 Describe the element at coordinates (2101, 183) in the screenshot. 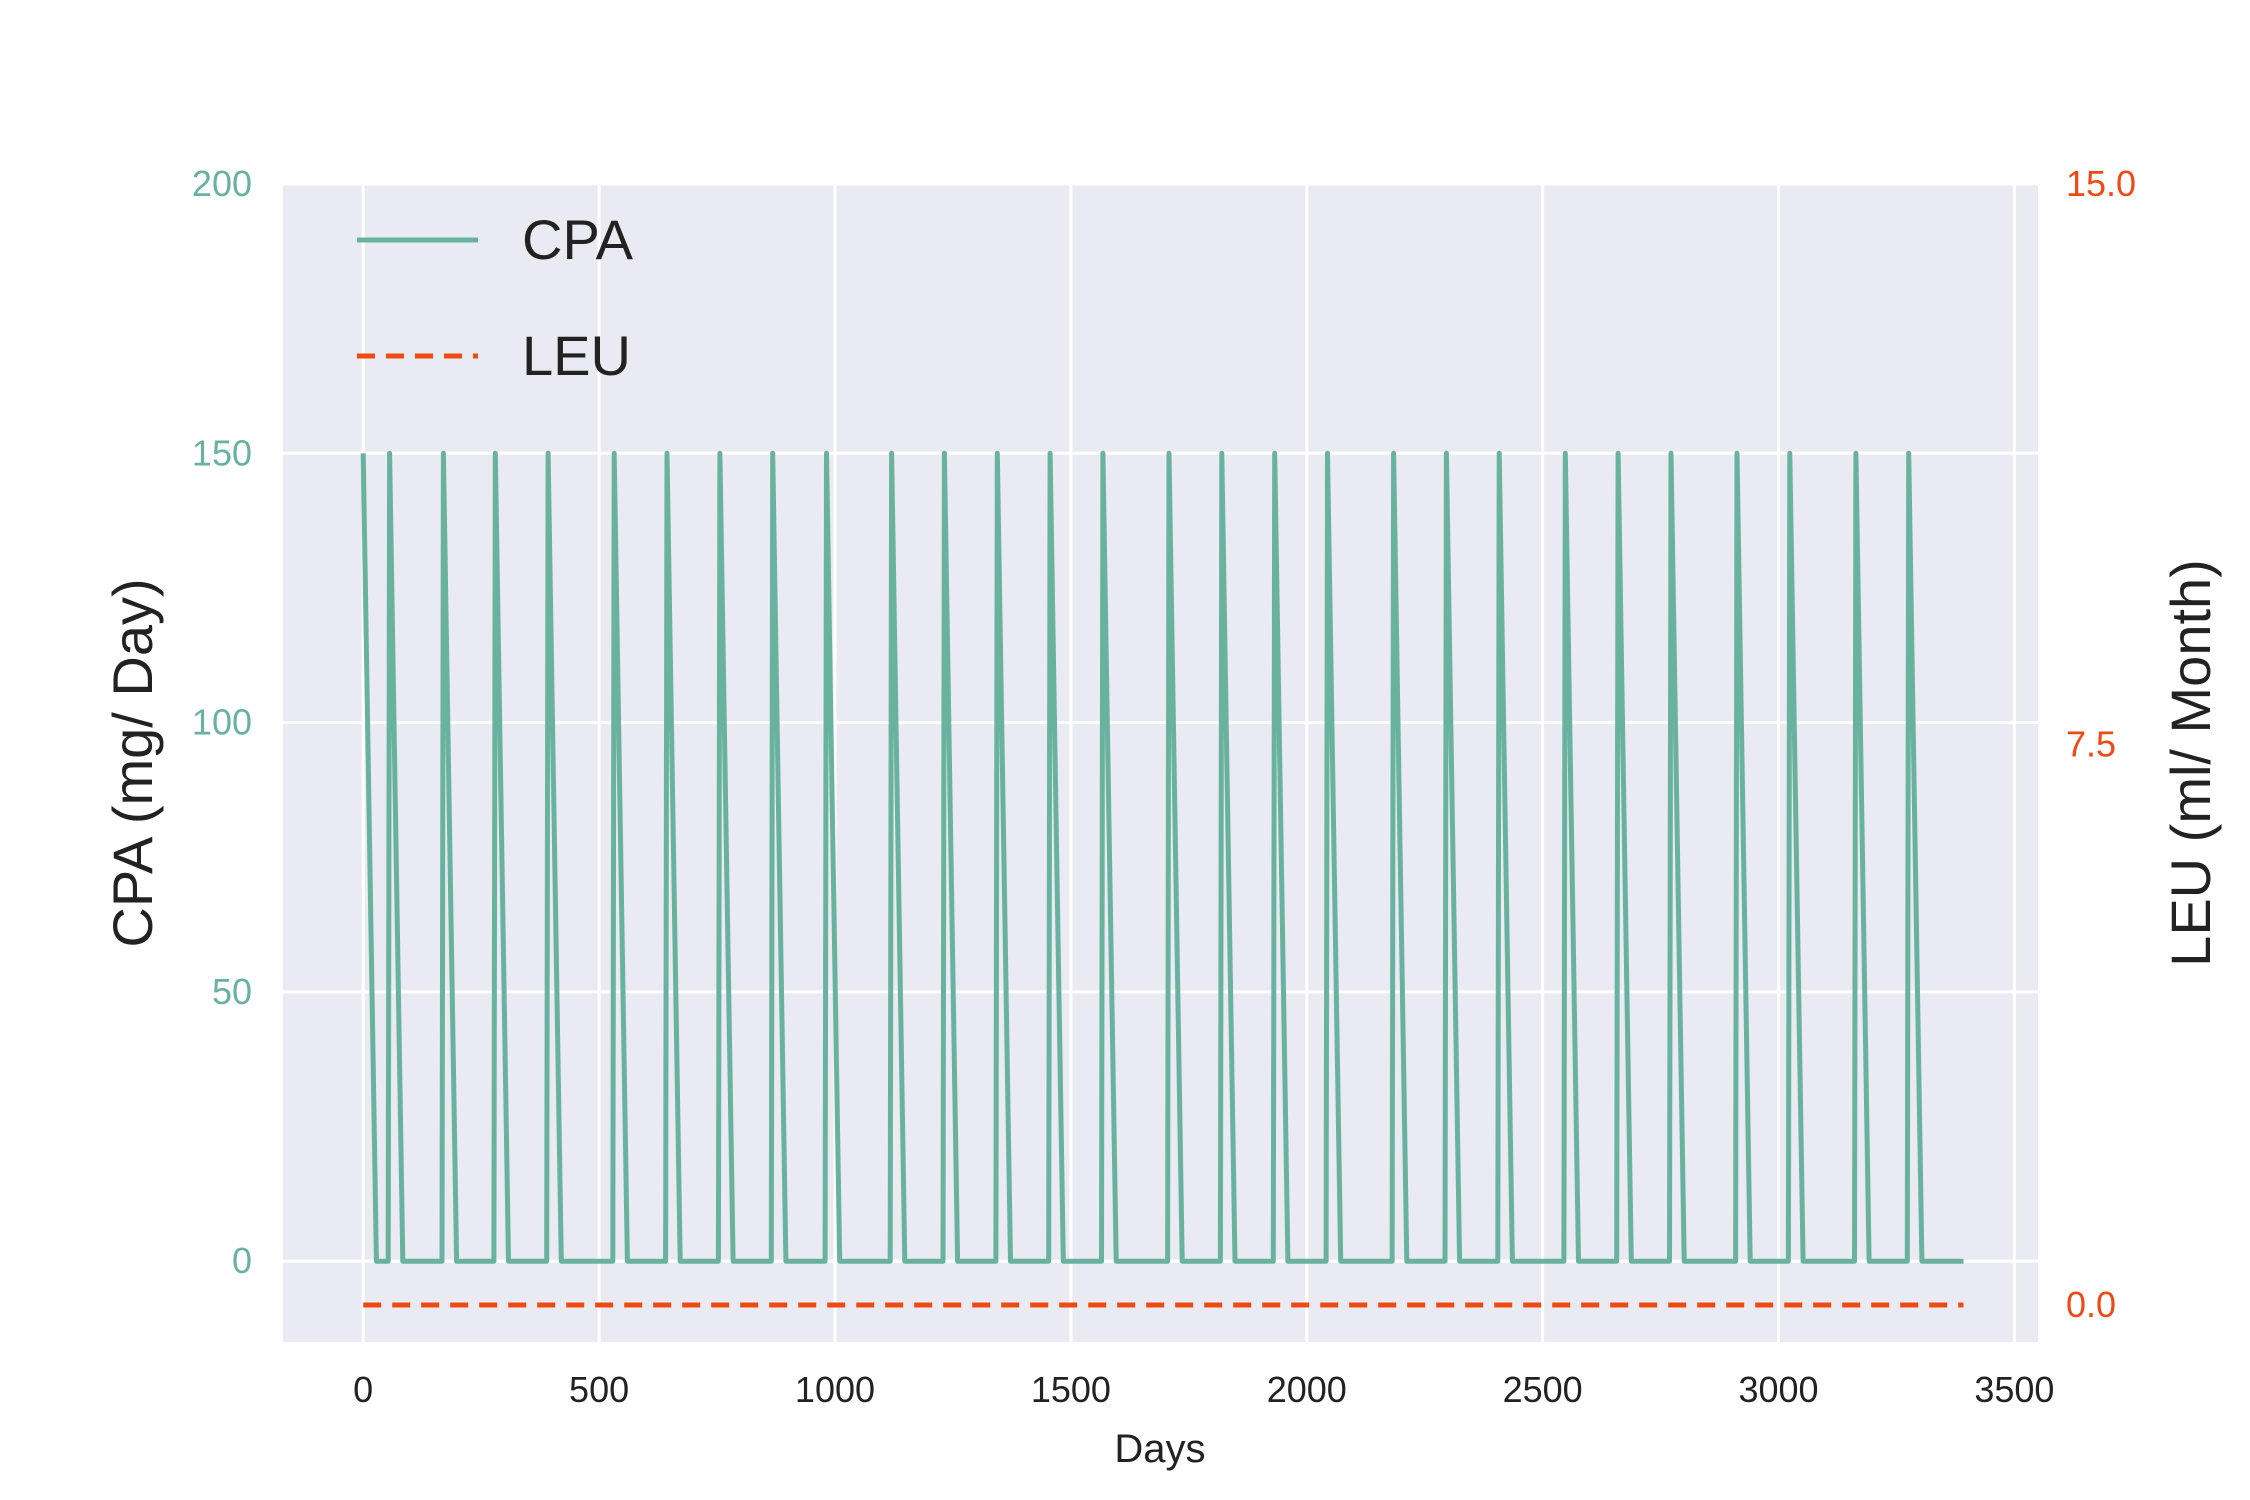

I see `y-right-tick-label: 15.0` at that location.